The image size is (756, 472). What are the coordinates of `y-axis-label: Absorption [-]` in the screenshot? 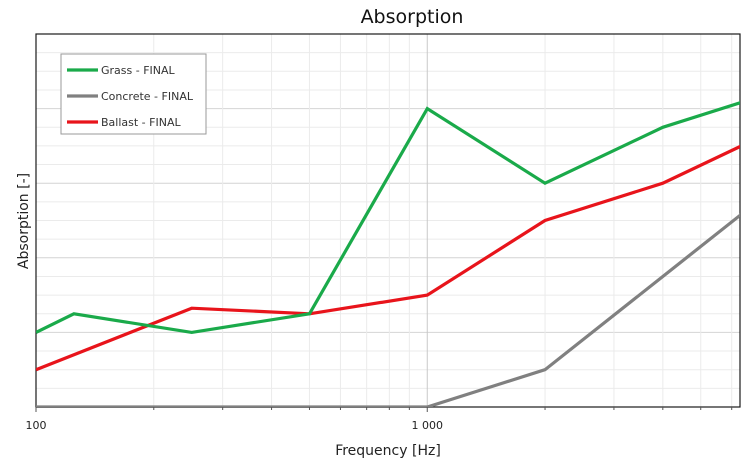 It's located at (24, 221).